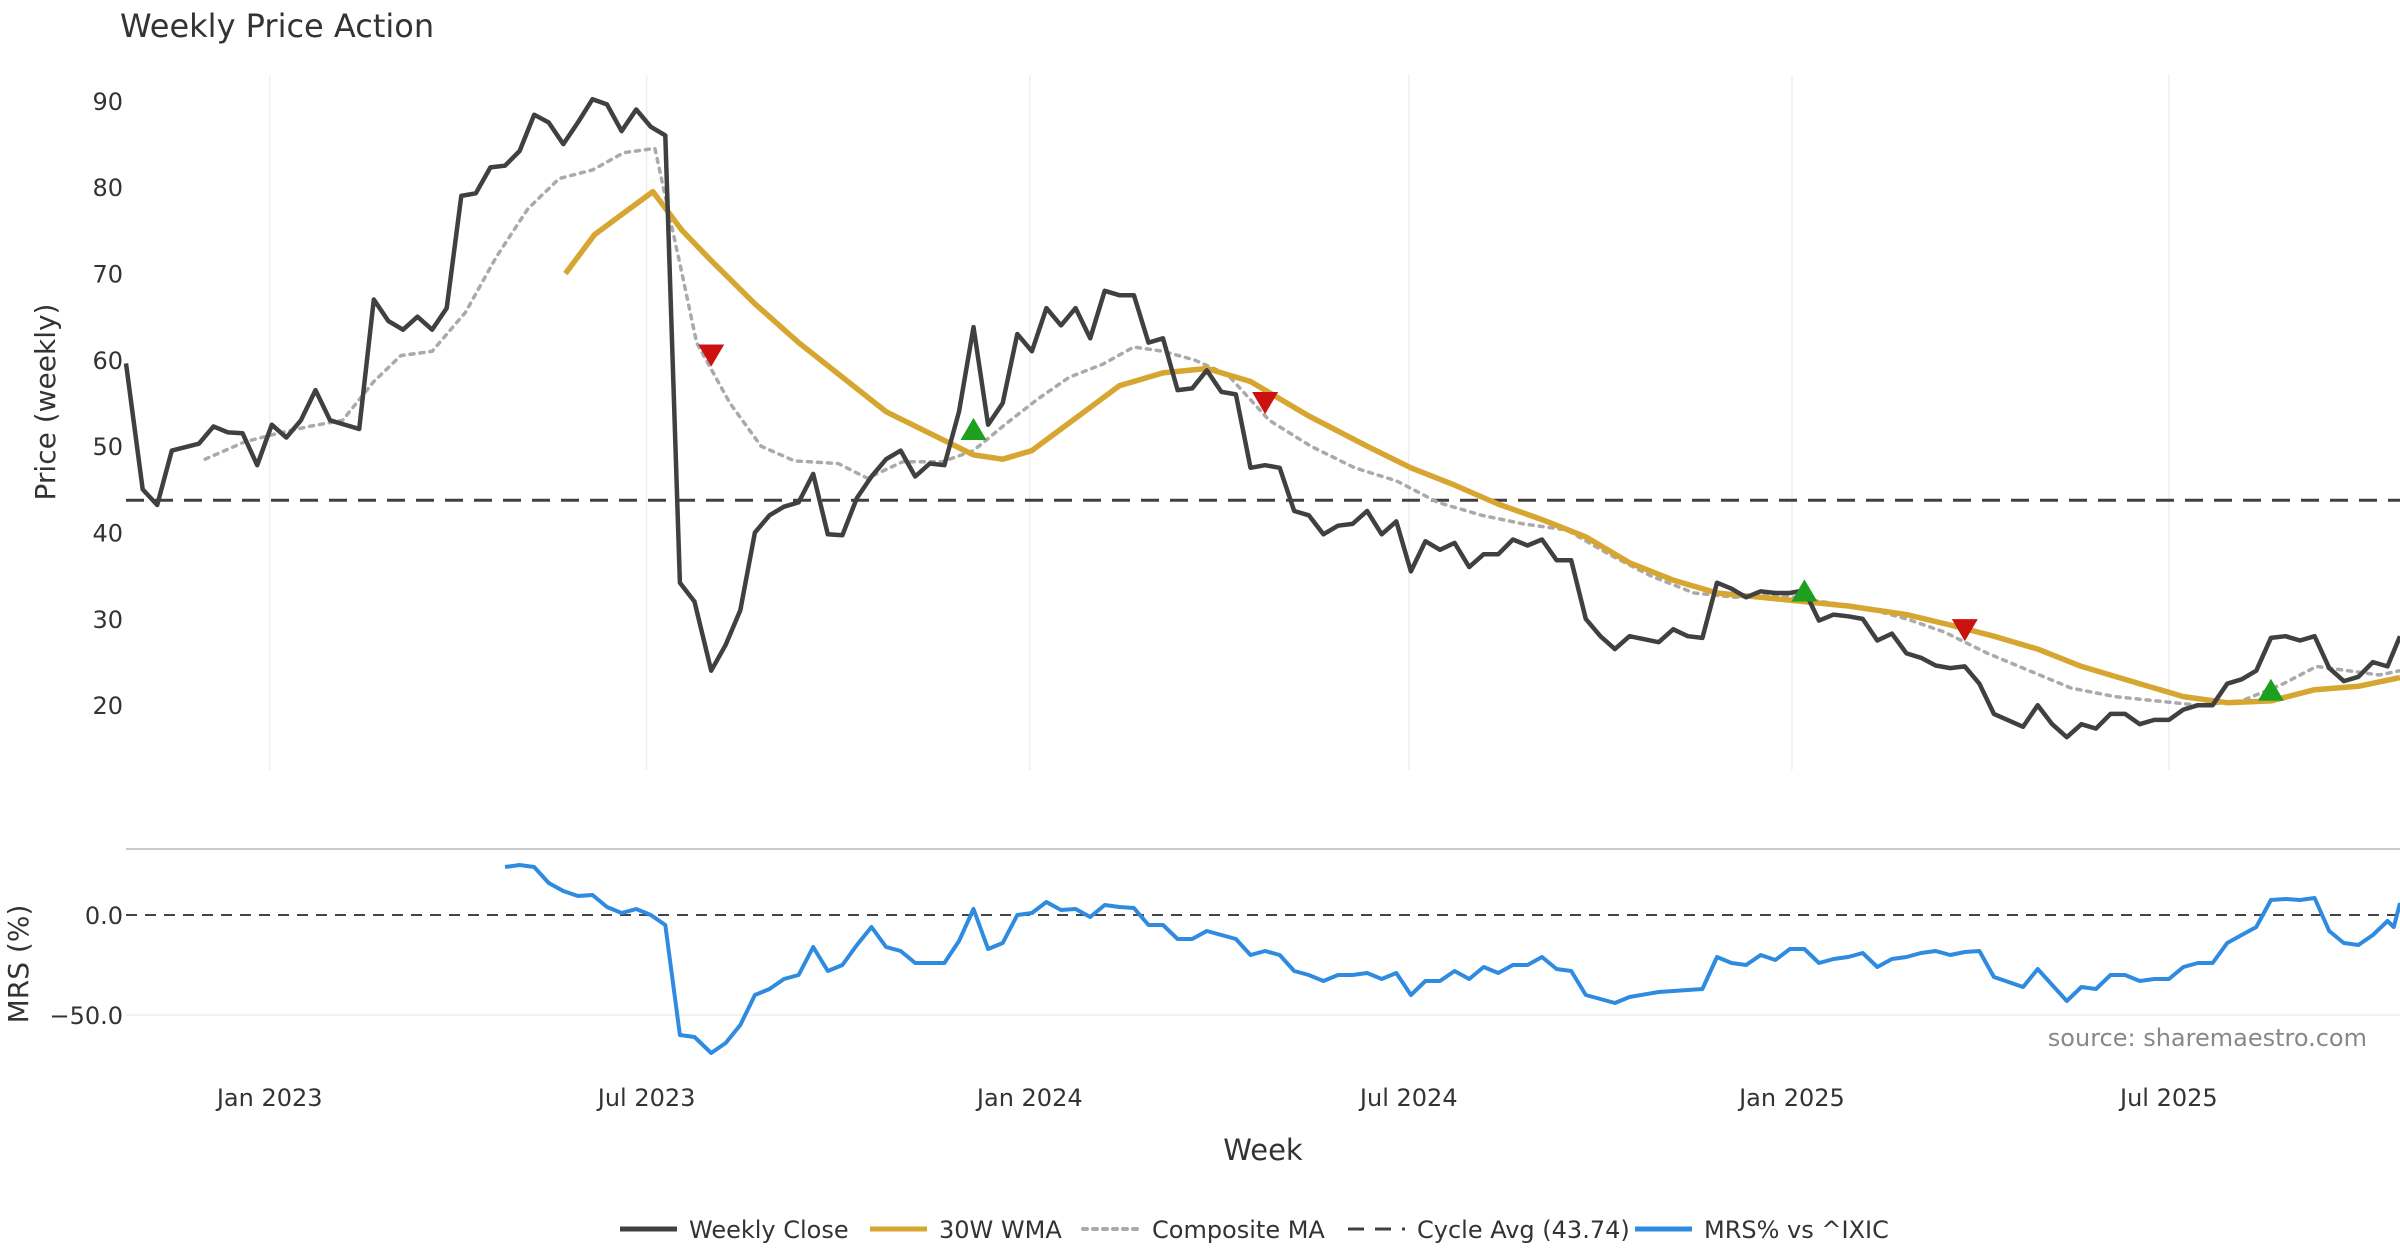  Describe the element at coordinates (646, 1098) in the screenshot. I see `x-tick-label: Jul 2023` at that location.